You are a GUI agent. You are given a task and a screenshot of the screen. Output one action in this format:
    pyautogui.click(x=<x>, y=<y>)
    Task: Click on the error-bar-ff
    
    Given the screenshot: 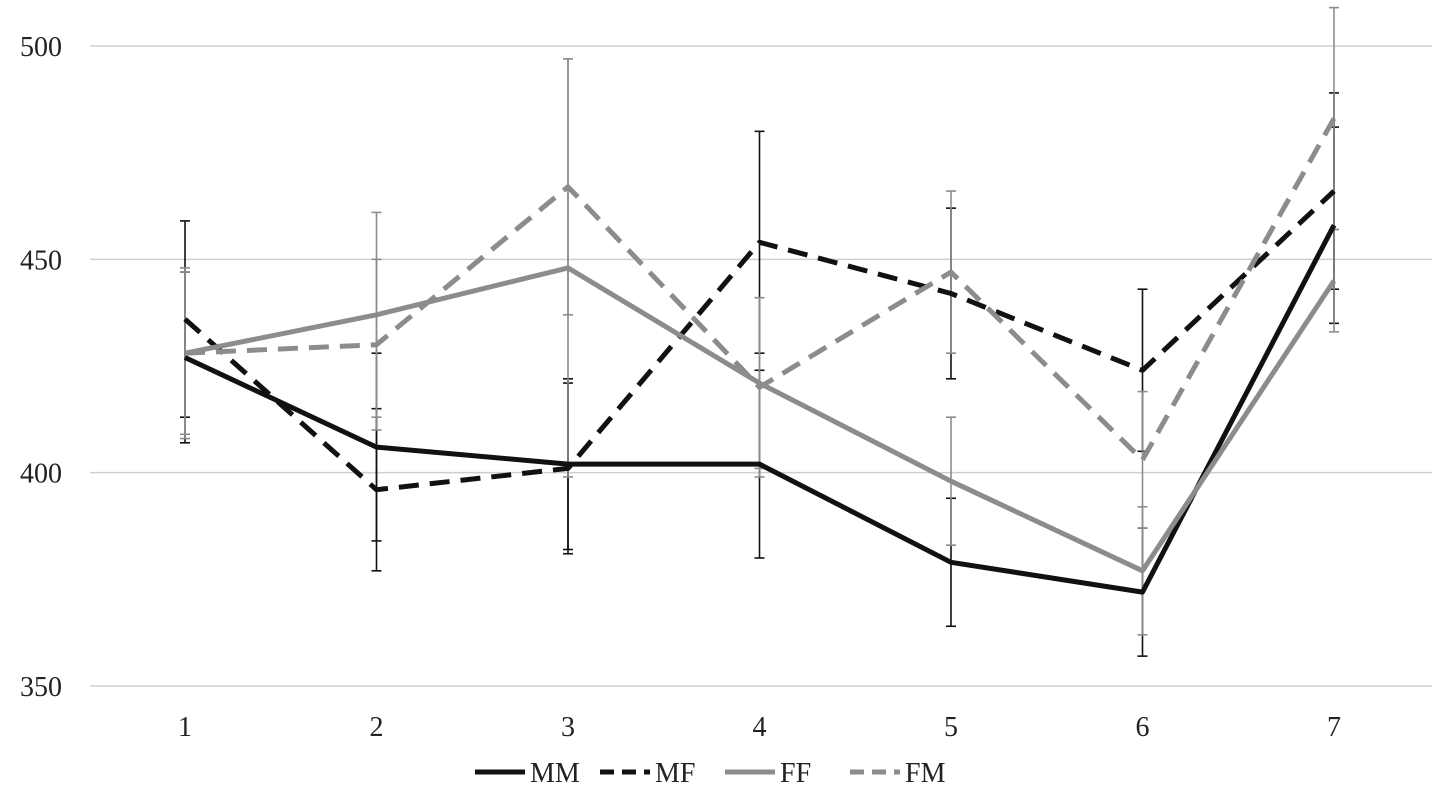 What is the action you would take?
    pyautogui.click(x=1334, y=280)
    